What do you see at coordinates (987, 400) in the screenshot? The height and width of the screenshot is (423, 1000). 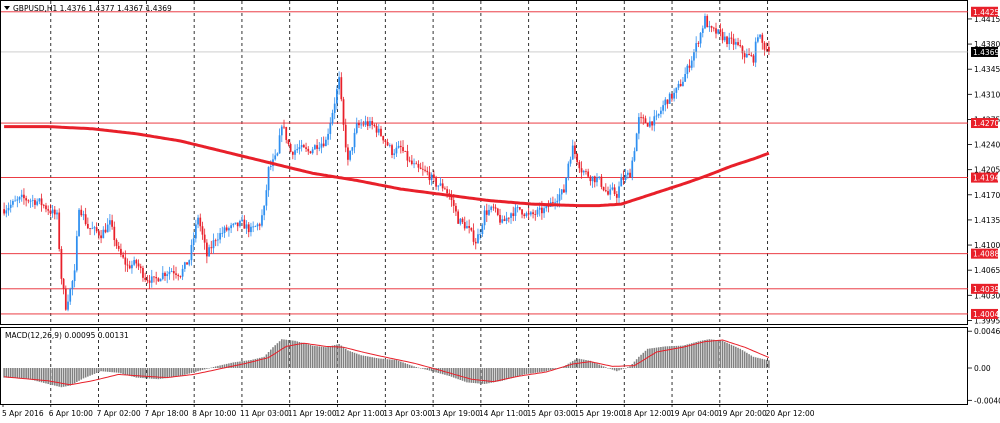 I see `macd-axis-label: -0.00404` at bounding box center [987, 400].